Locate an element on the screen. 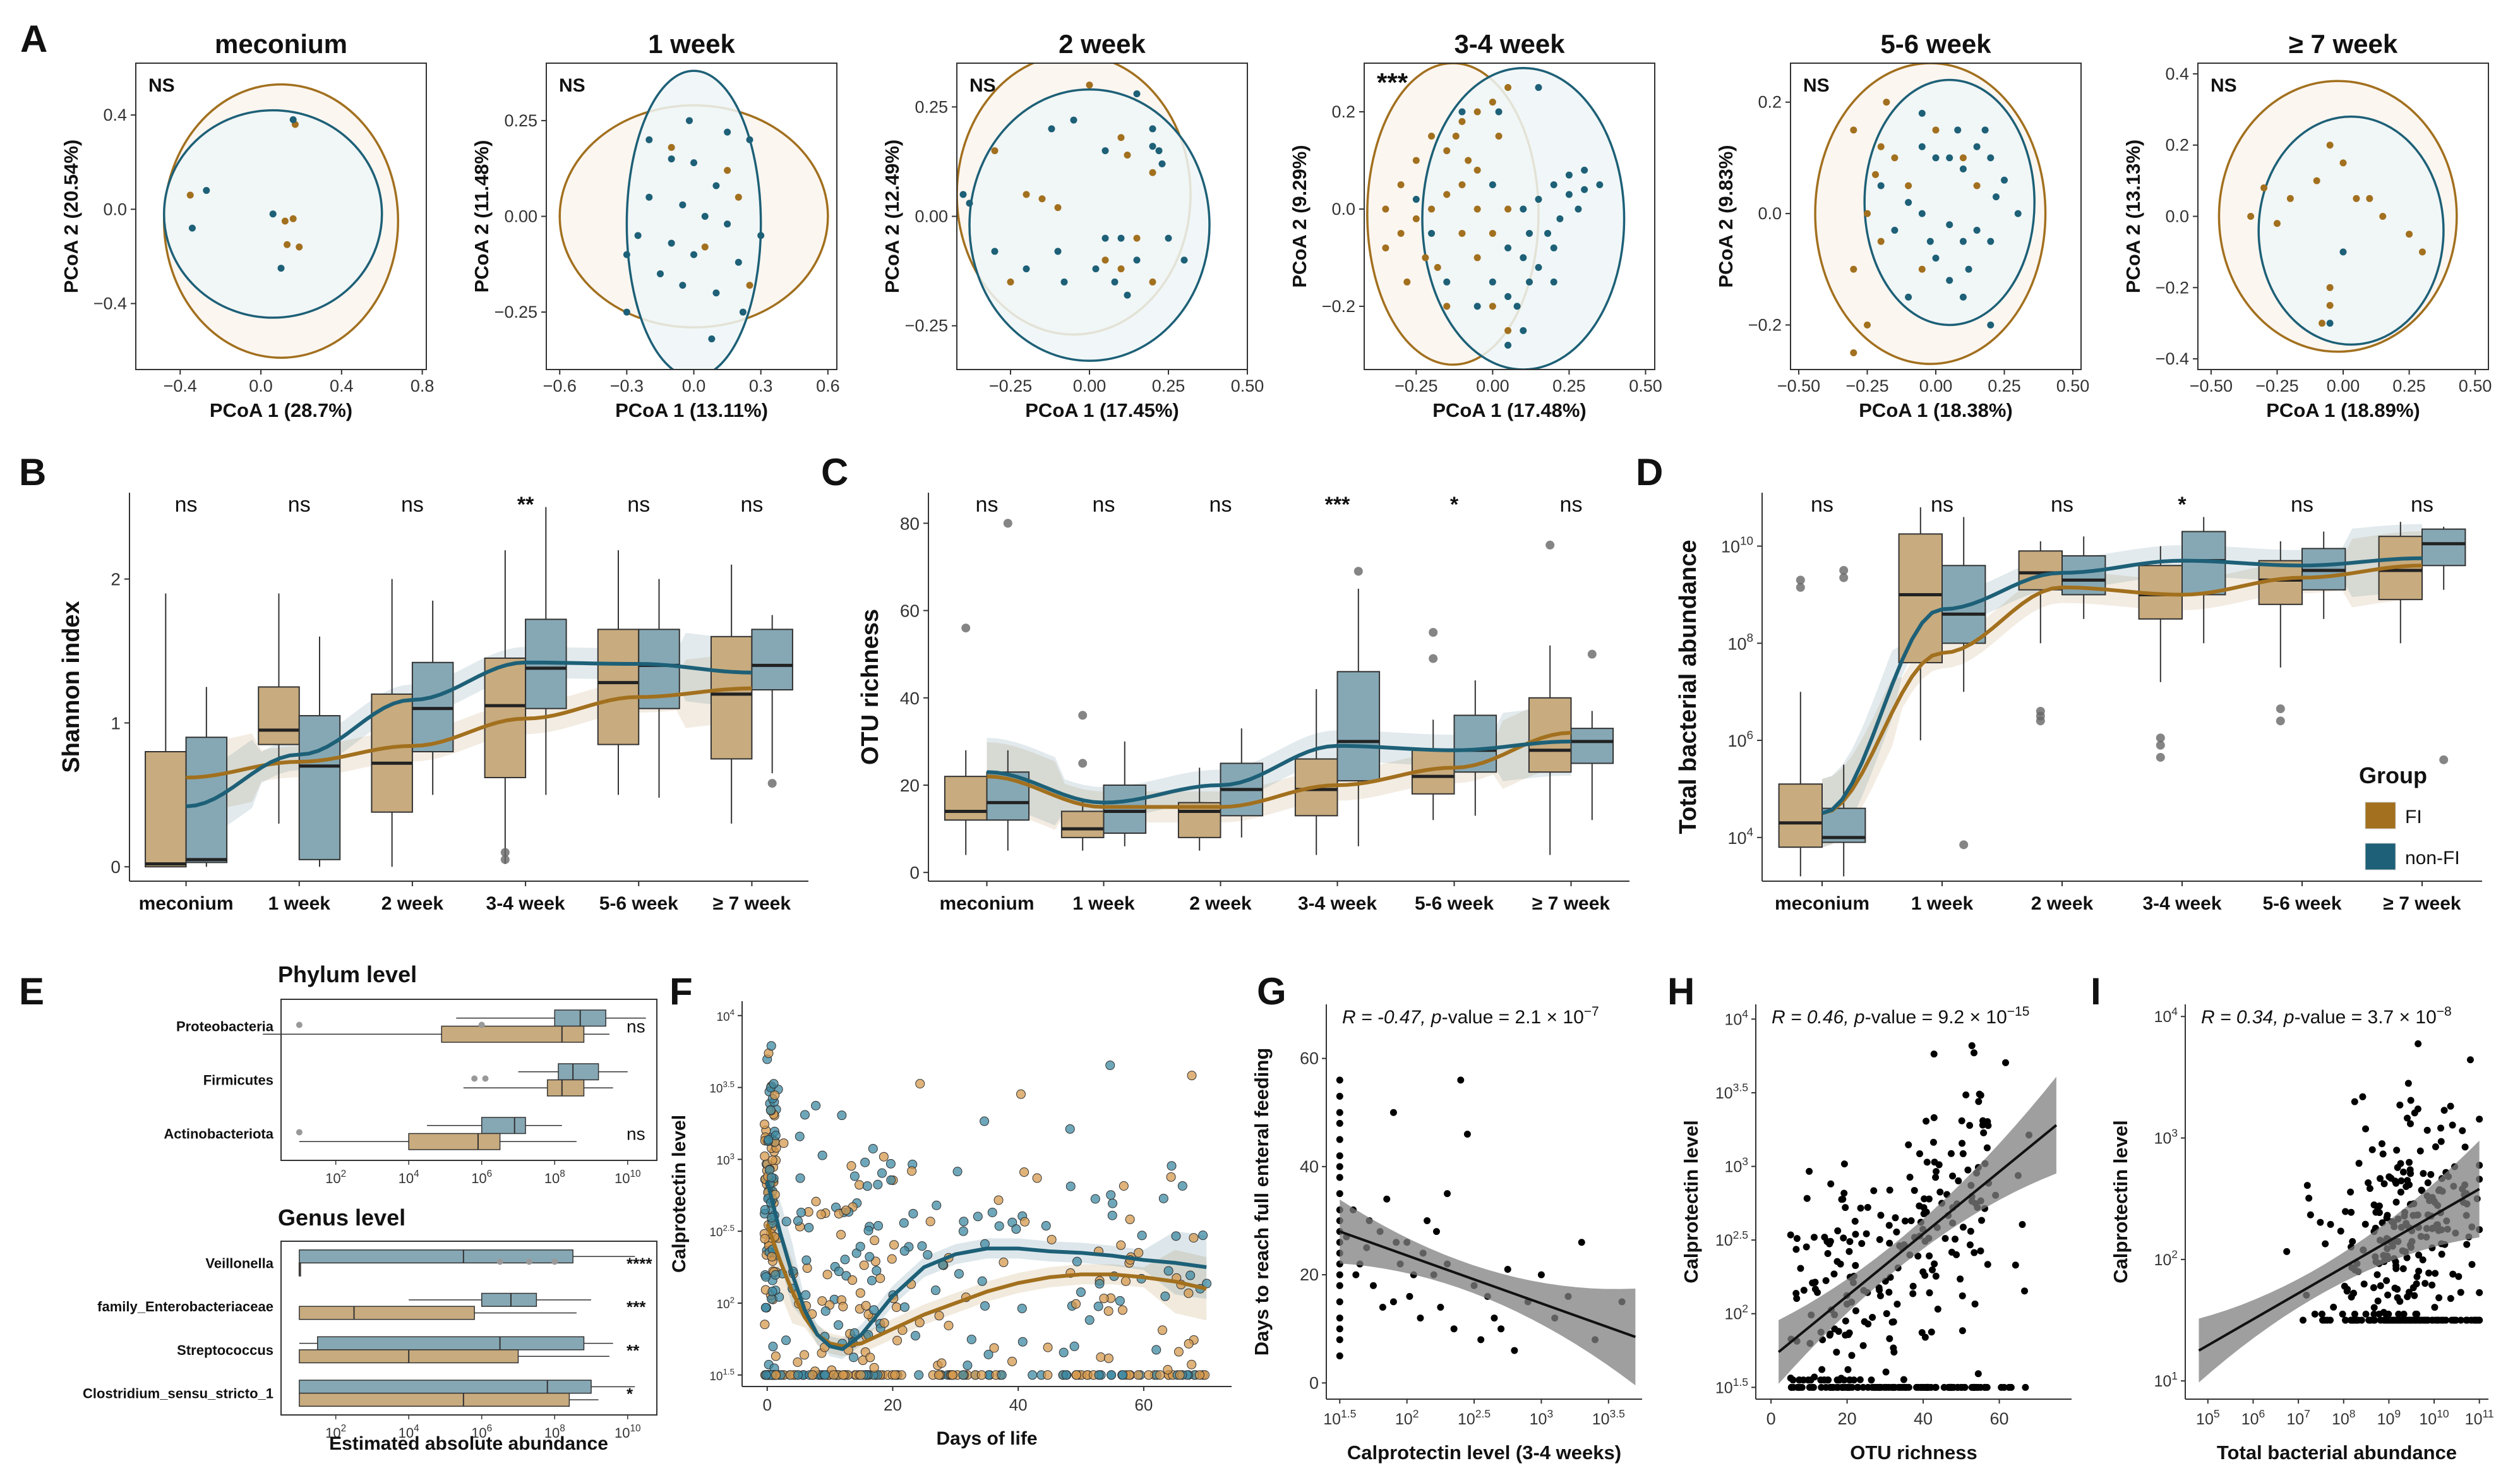  y-tick-label: 10² is located at coordinates (1736, 1313).